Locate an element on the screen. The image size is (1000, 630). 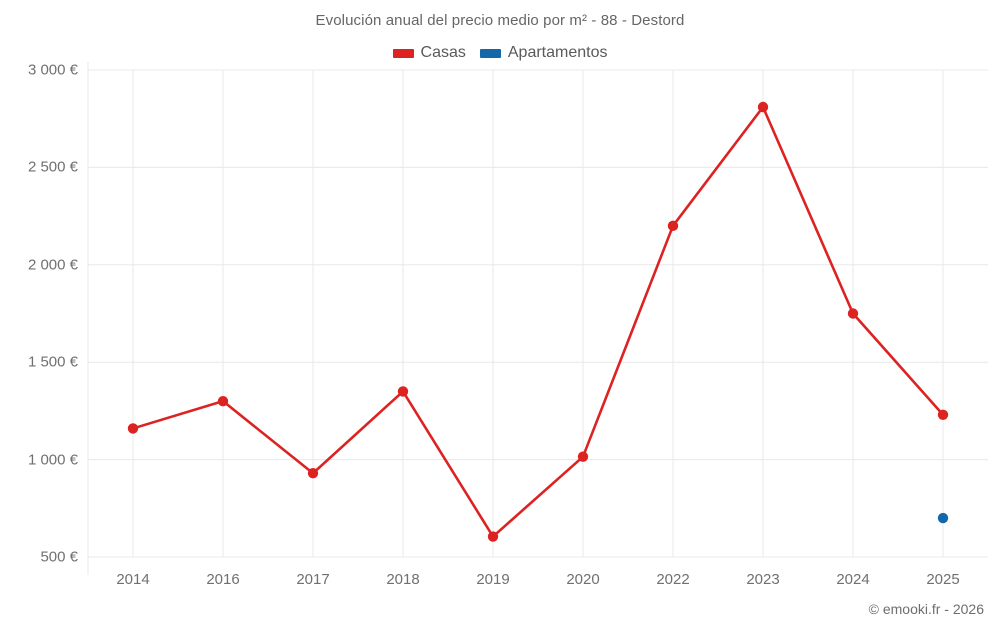
data-point-casas-2019 is located at coordinates (493, 536).